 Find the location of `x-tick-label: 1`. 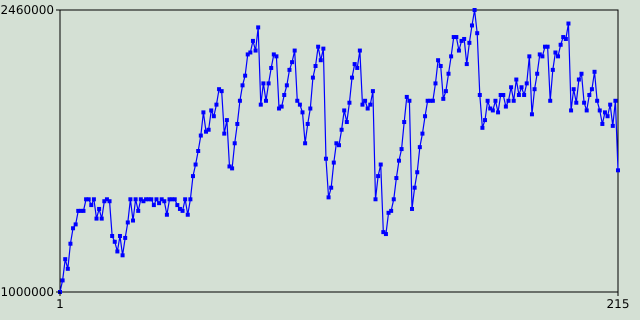

x-tick-label: 1 is located at coordinates (60, 304).